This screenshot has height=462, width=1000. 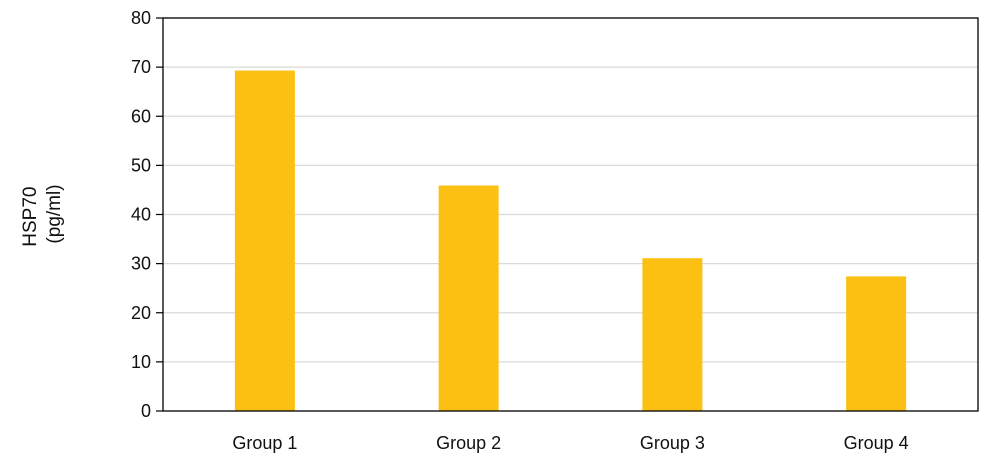 I want to click on y-axis-title-line-2: (pg/ml), so click(x=54, y=213).